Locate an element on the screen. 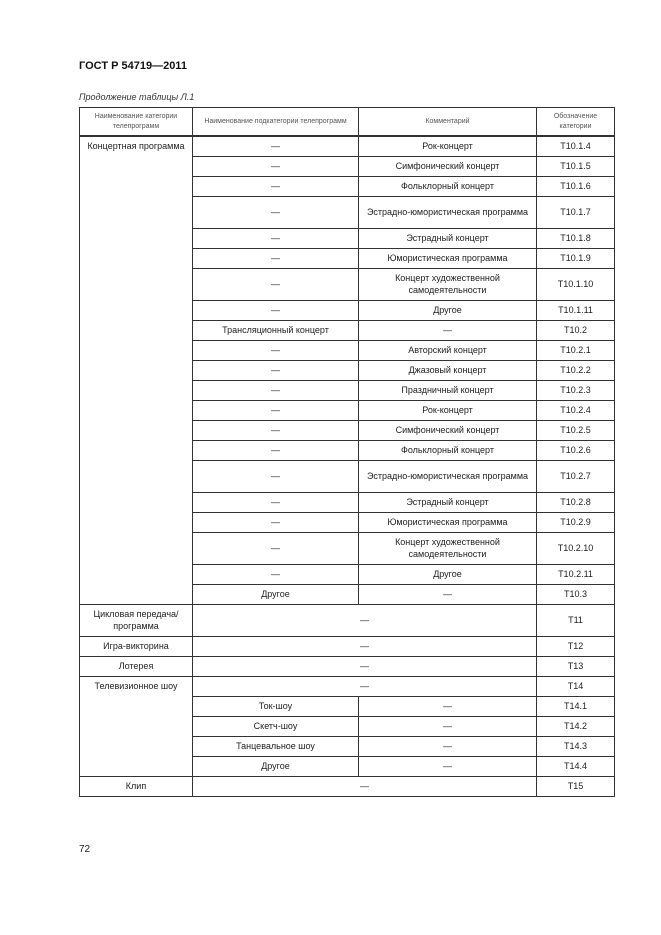  code-cell: T10.2.5 is located at coordinates (575, 430).